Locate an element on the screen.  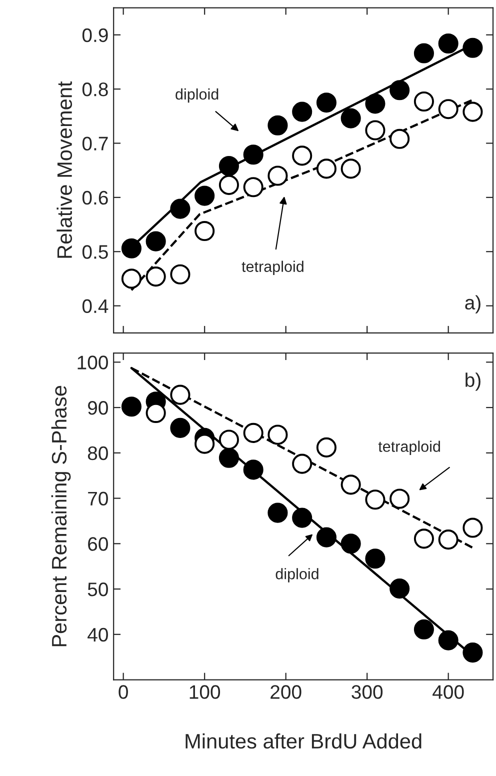
y-tick-label: 70 is located at coordinates (98, 499).